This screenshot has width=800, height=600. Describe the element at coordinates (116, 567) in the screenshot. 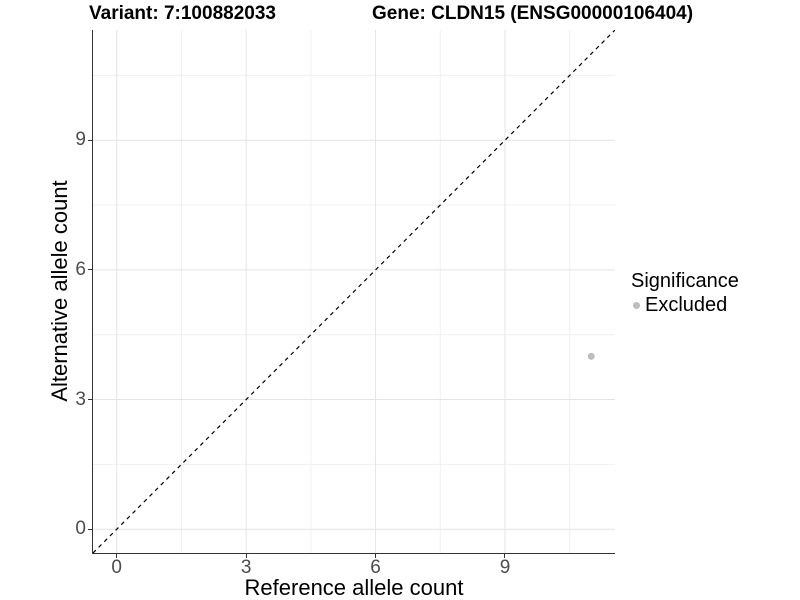

I see `x-tick-label: 0` at that location.